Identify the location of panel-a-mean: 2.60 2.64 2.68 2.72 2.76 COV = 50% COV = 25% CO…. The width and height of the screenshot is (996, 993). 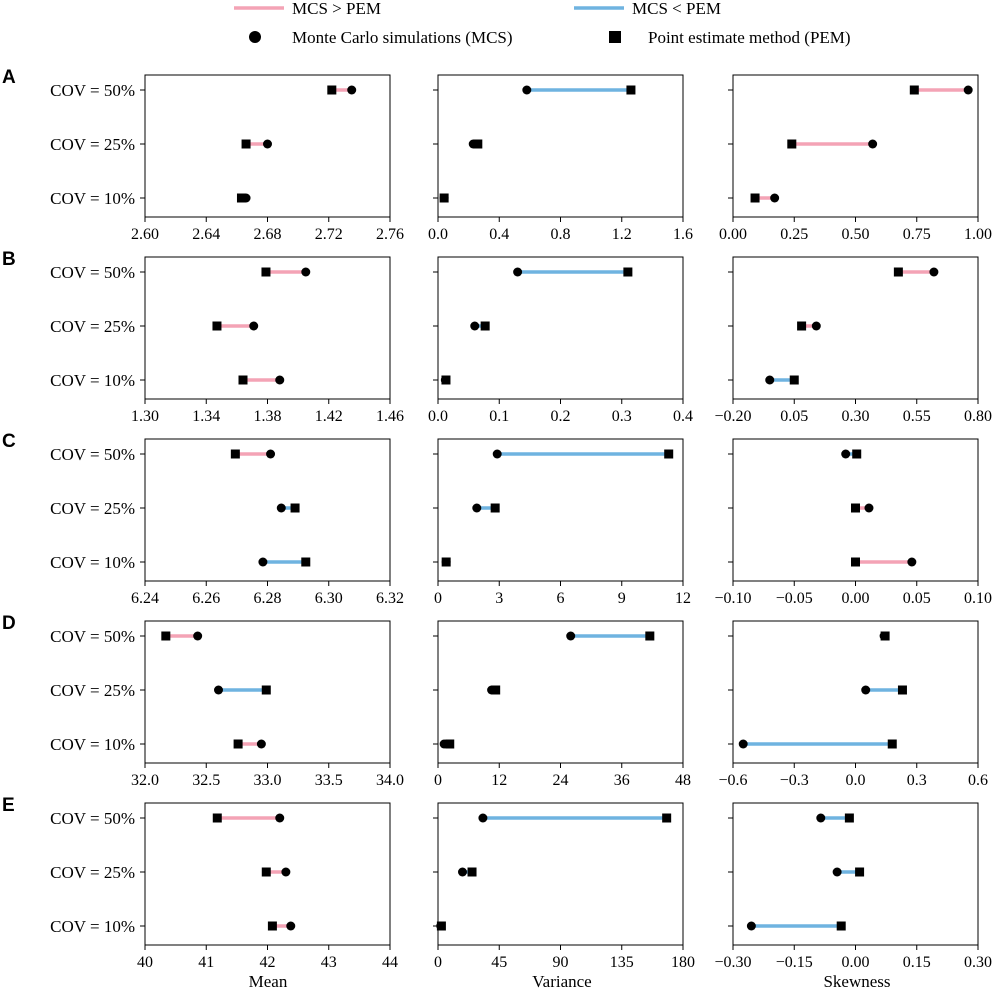
(203, 155).